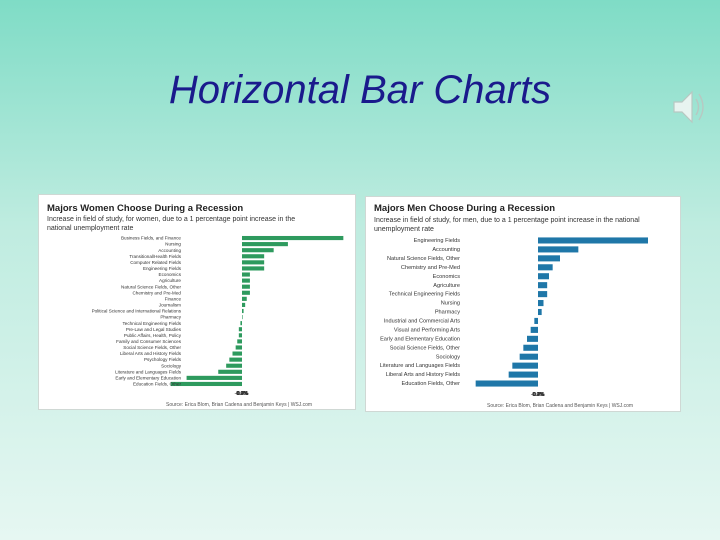 The image size is (720, 540). Describe the element at coordinates (153, 335) in the screenshot. I see `women-category-label: Public Affairs, Health, Policy` at that location.